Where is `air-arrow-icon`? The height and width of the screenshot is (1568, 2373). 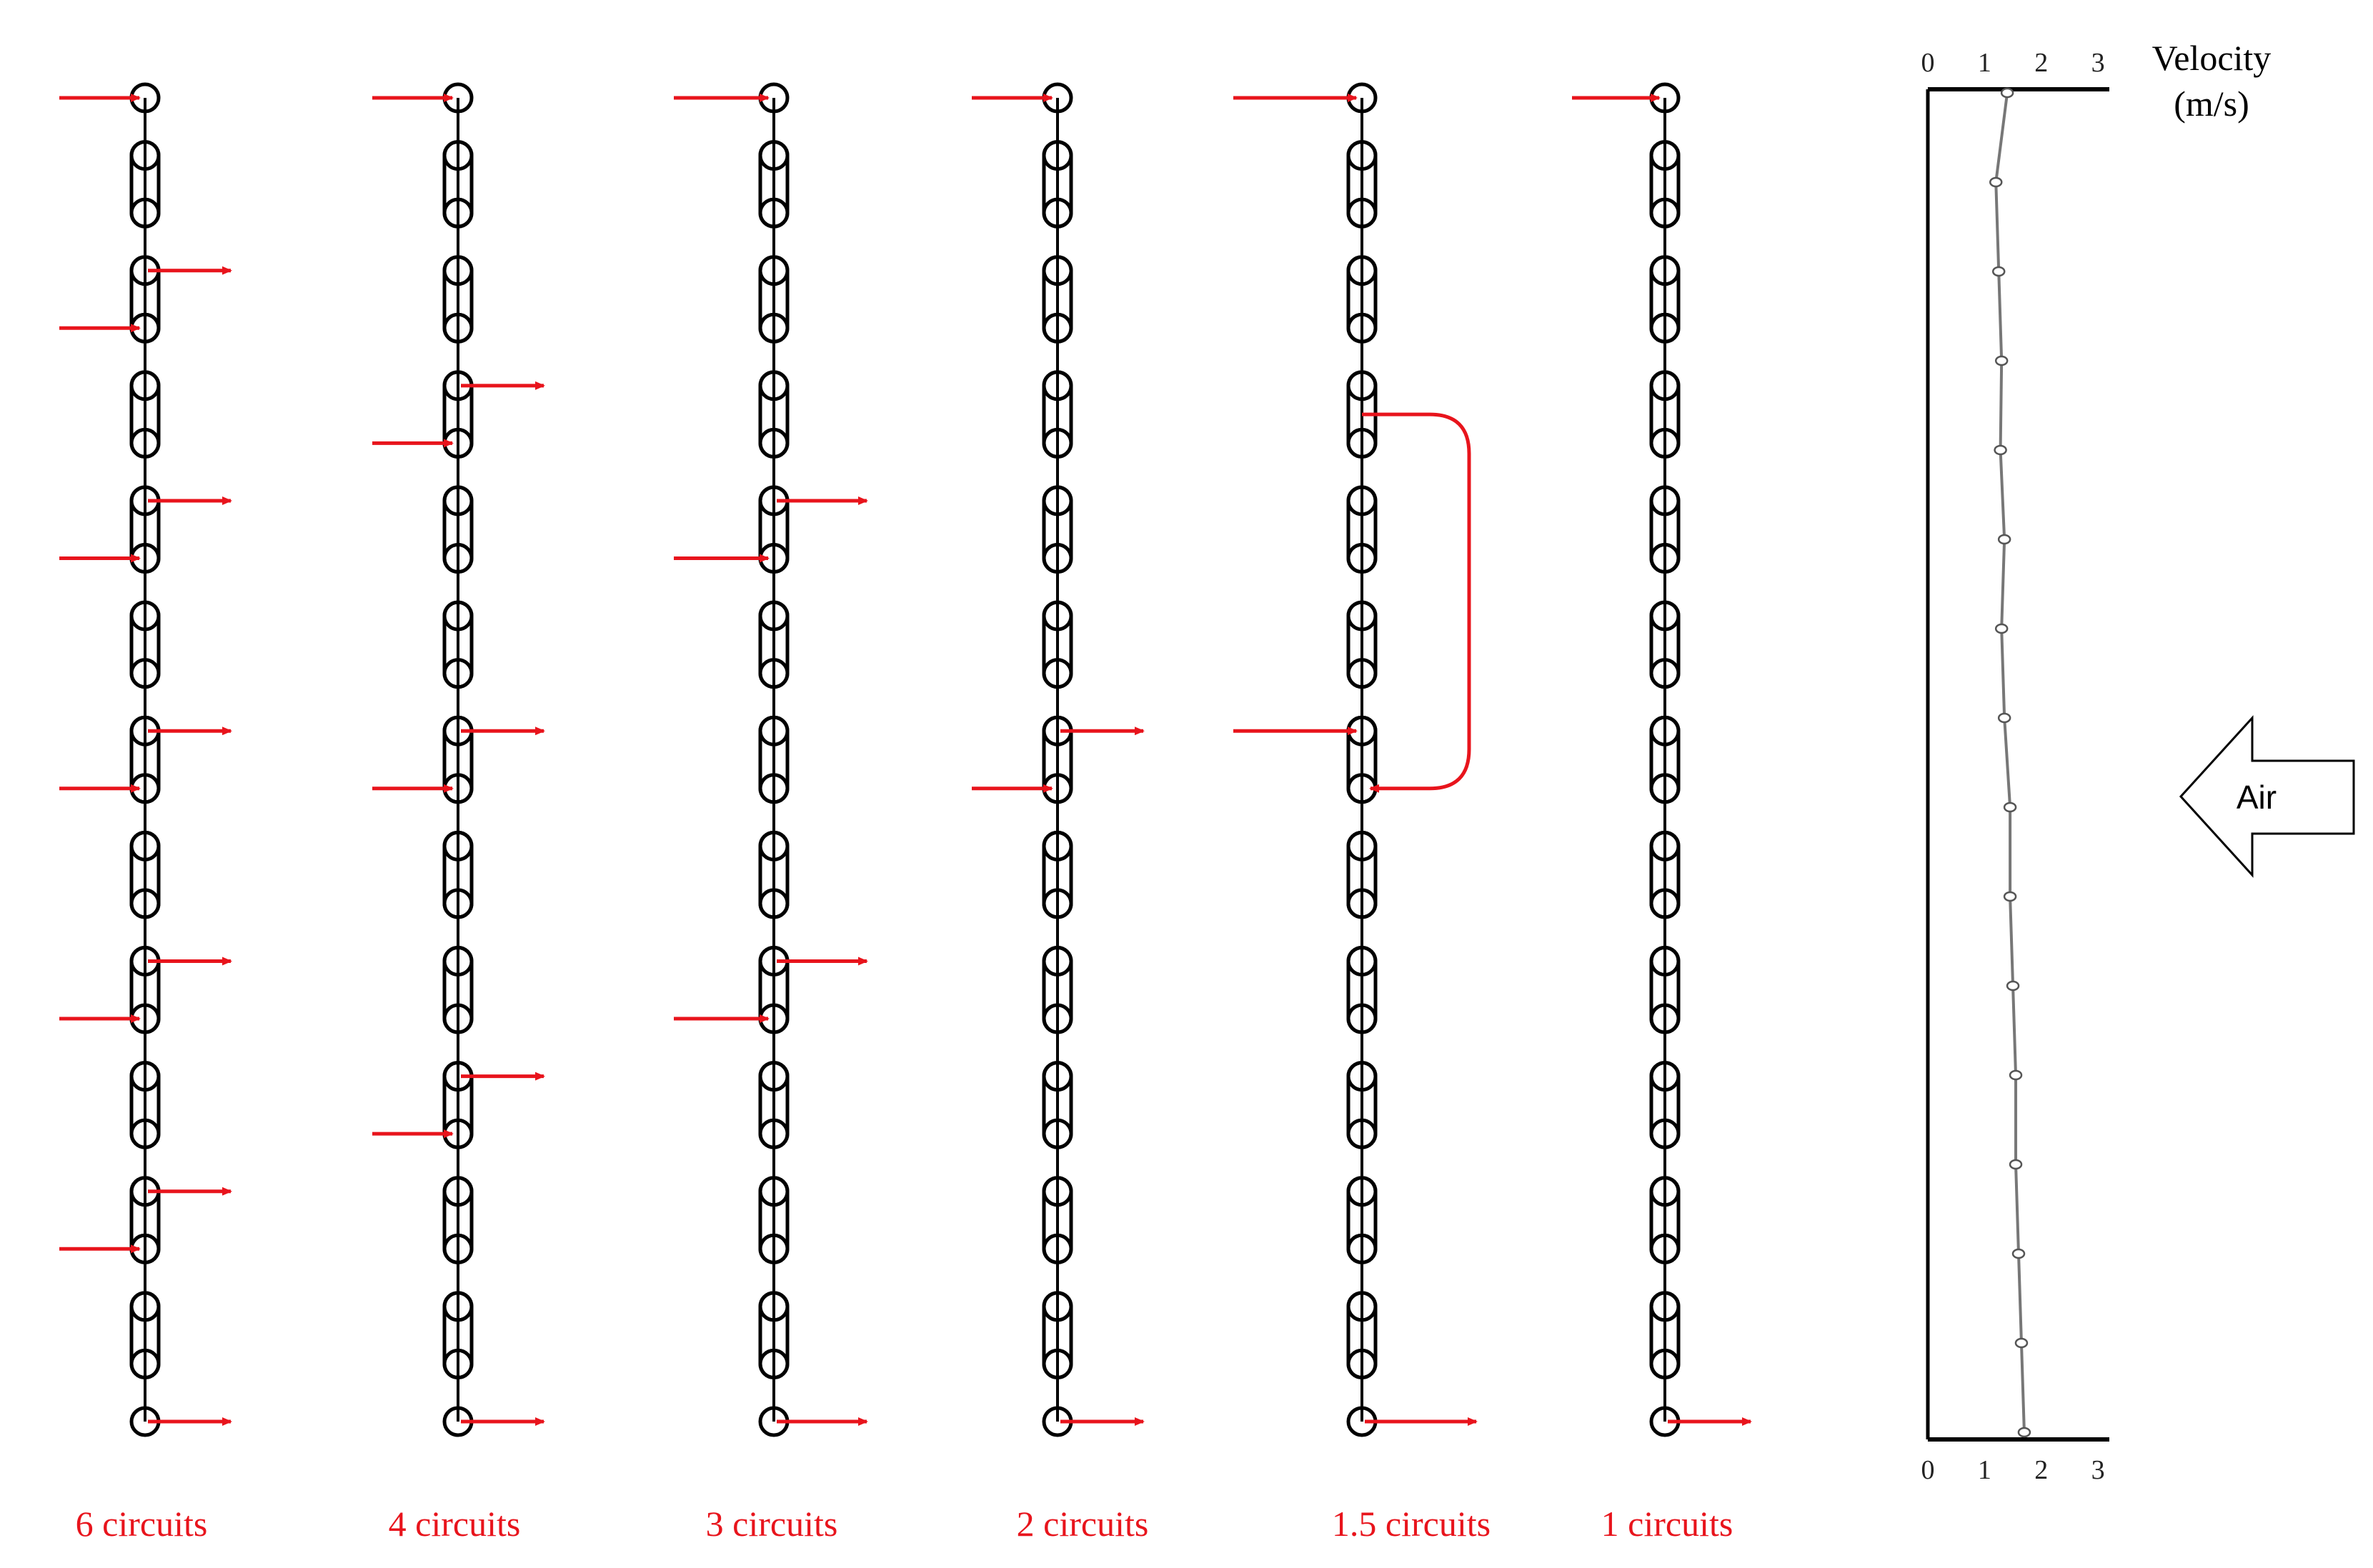
air-arrow-icon is located at coordinates (2267, 796).